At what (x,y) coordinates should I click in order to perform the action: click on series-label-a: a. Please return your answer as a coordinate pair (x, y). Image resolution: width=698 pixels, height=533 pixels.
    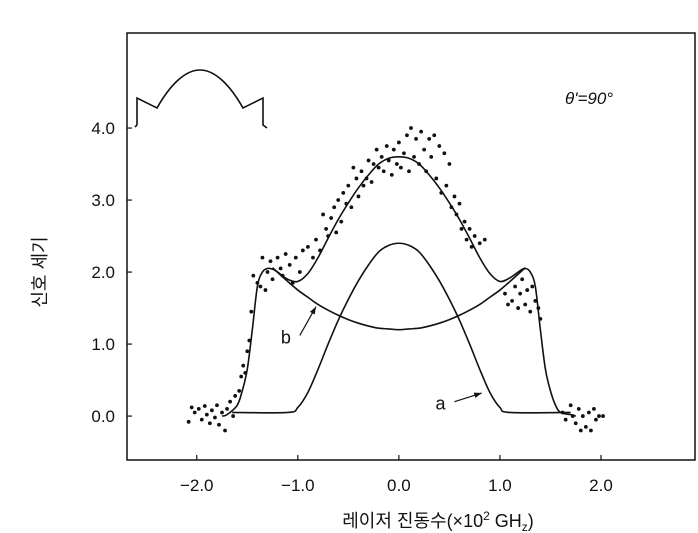
    Looking at the image, I should click on (440, 404).